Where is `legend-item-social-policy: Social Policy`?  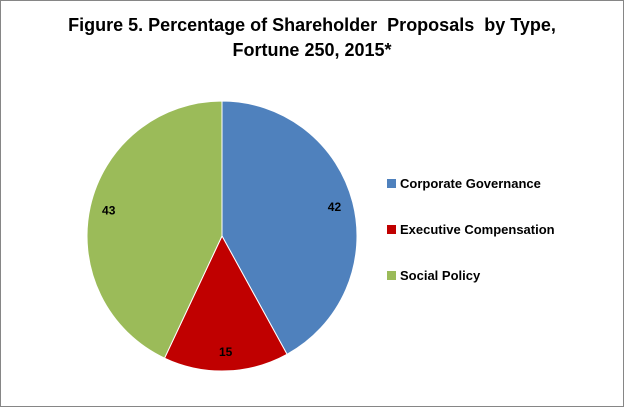
legend-item-social-policy: Social Policy is located at coordinates (471, 275).